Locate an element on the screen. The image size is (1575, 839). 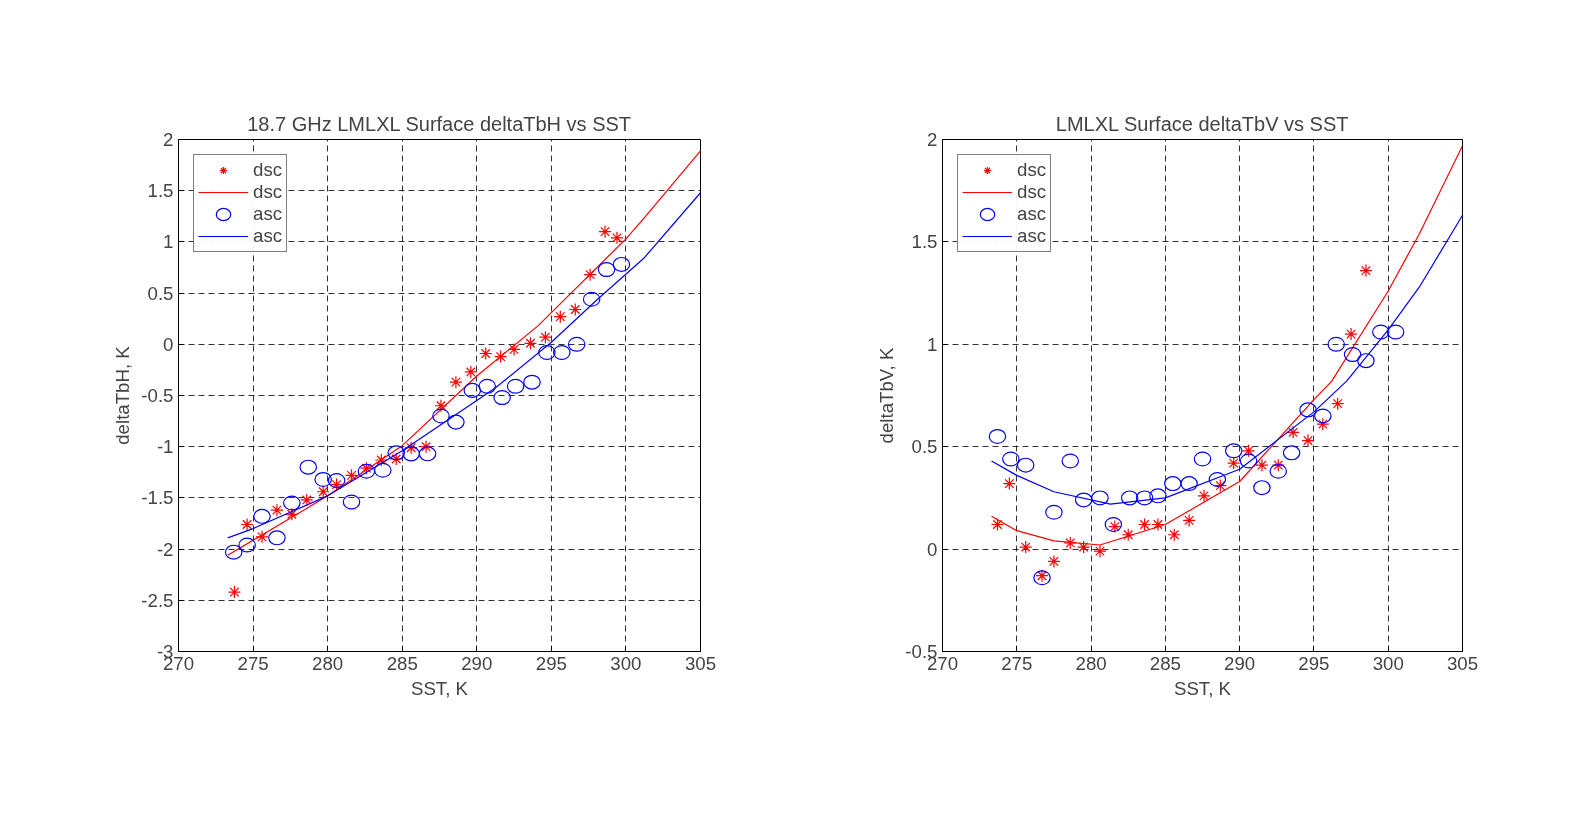
chart-title: 18.7 GHz LMLXL Surface deltaTbH vs SST is located at coordinates (439, 123).